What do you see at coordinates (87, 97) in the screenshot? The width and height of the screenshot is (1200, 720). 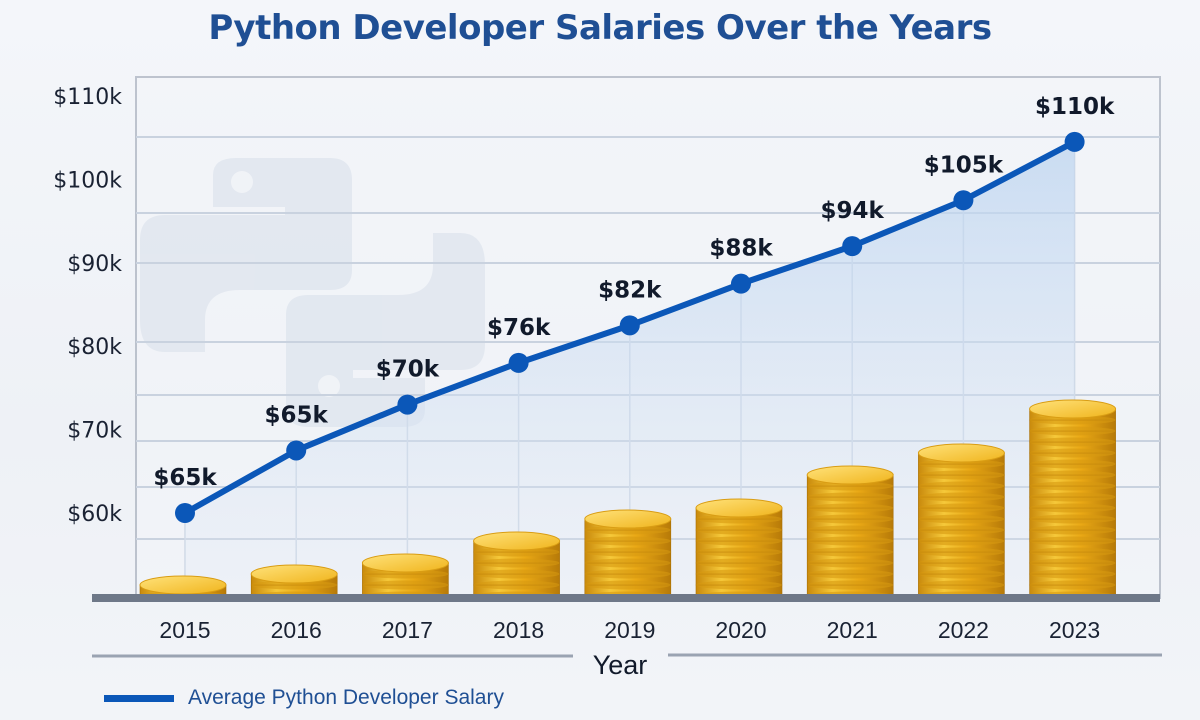 I see `y-tick-label: $110k` at bounding box center [87, 97].